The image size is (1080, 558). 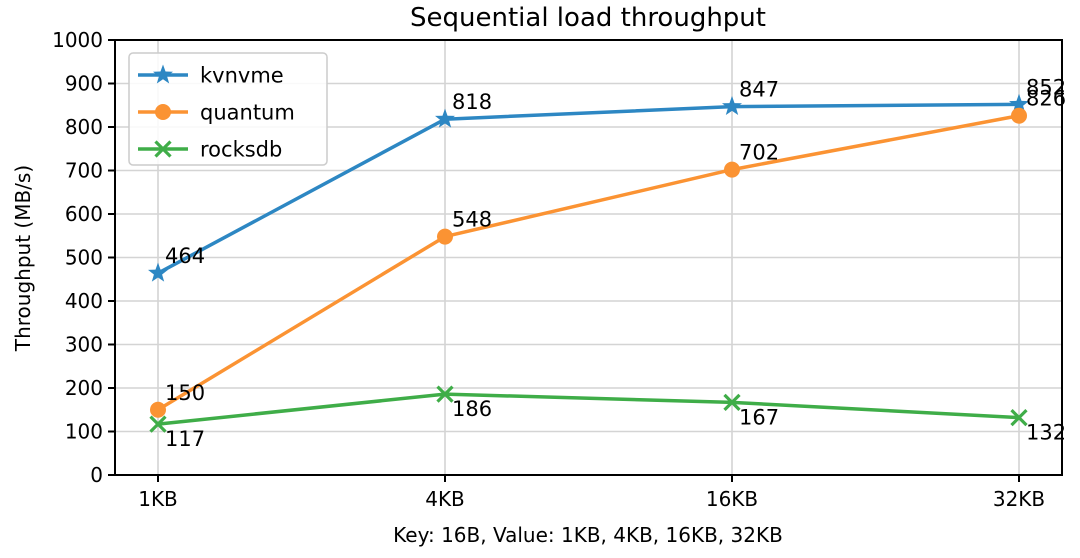 I want to click on y-tick-label: 400, so click(x=84, y=301).